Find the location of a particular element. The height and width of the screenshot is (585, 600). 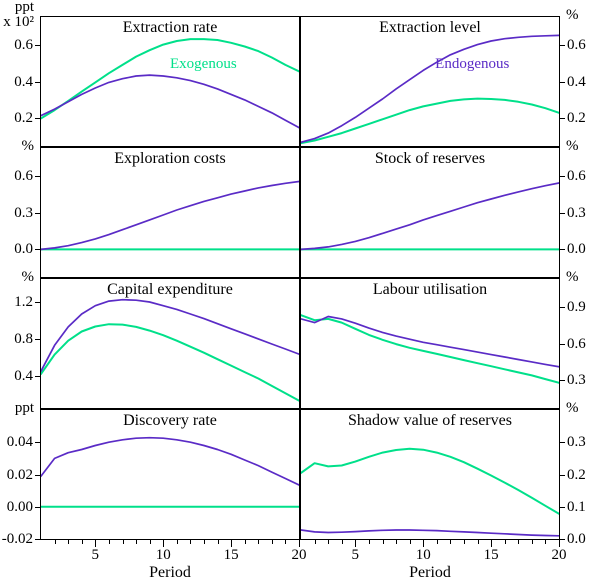

y-tick-label: -0.02 is located at coordinates (17, 539).